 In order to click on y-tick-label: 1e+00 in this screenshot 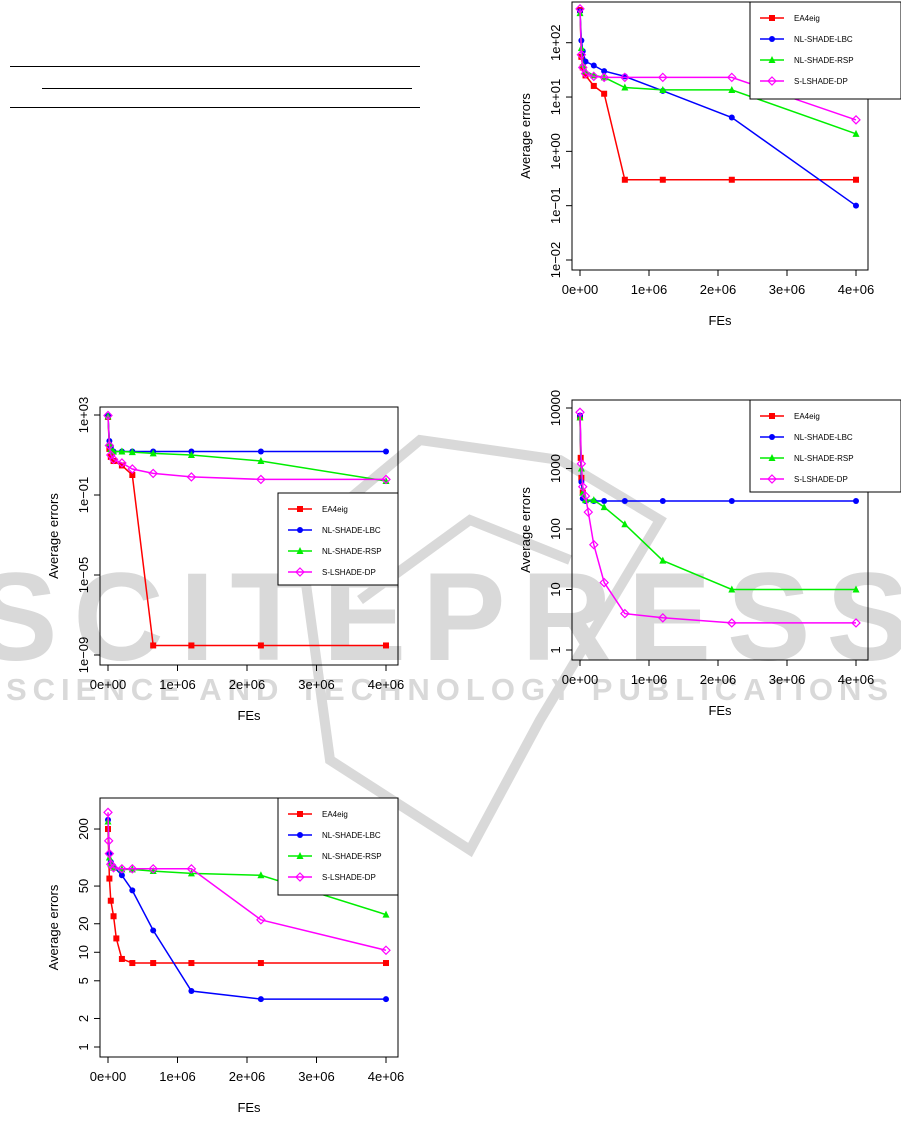, I will do `click(555, 151)`.